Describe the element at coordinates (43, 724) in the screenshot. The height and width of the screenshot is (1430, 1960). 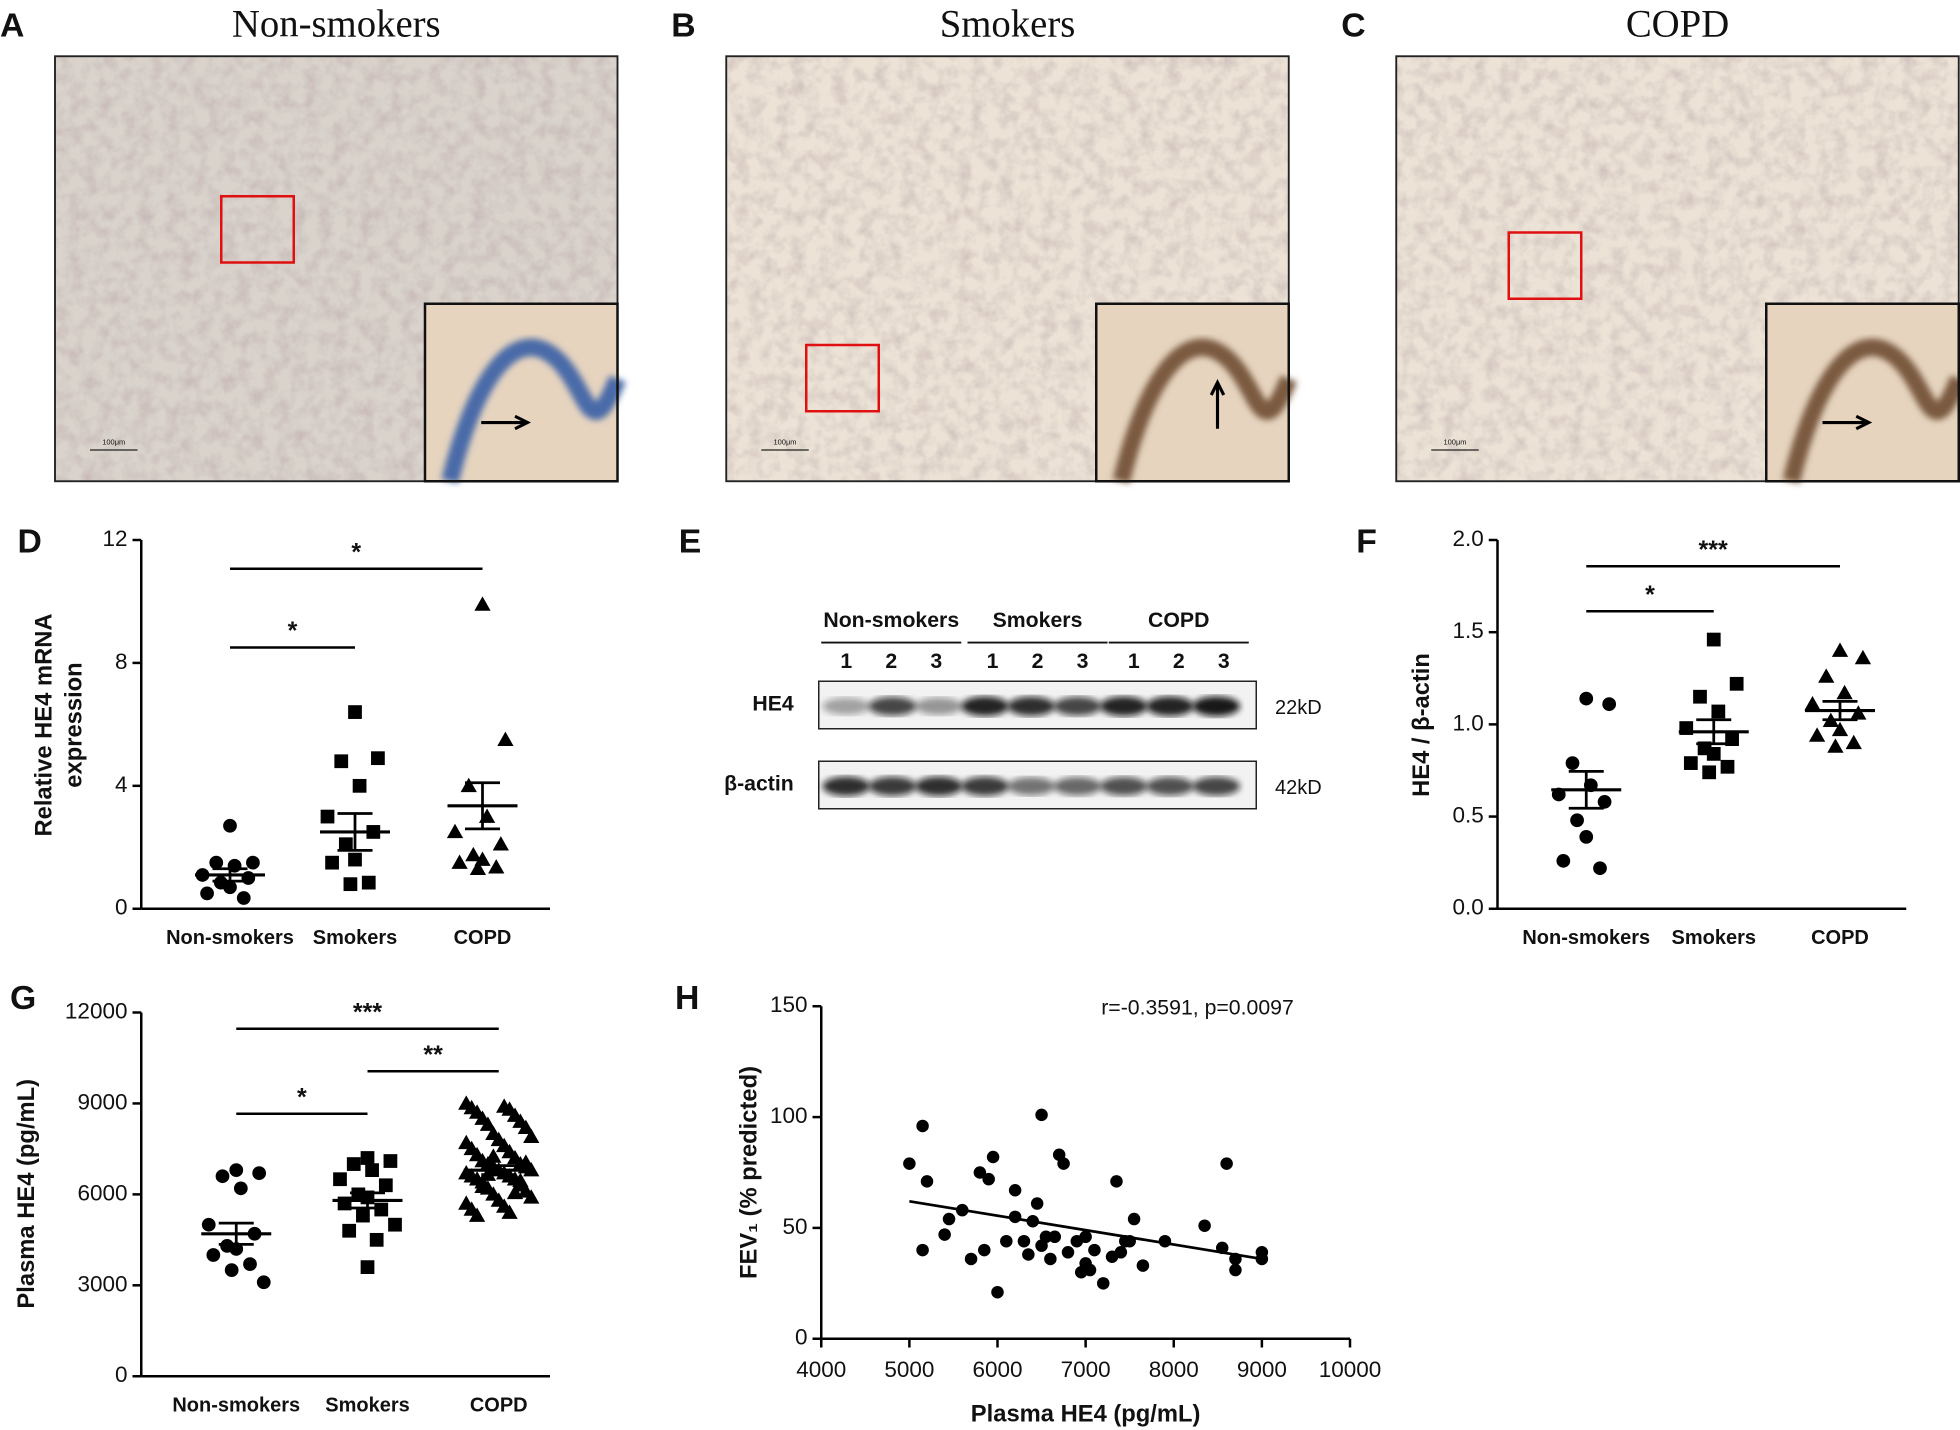
I see `y-axis-label: Relative HE4 mRNA` at that location.